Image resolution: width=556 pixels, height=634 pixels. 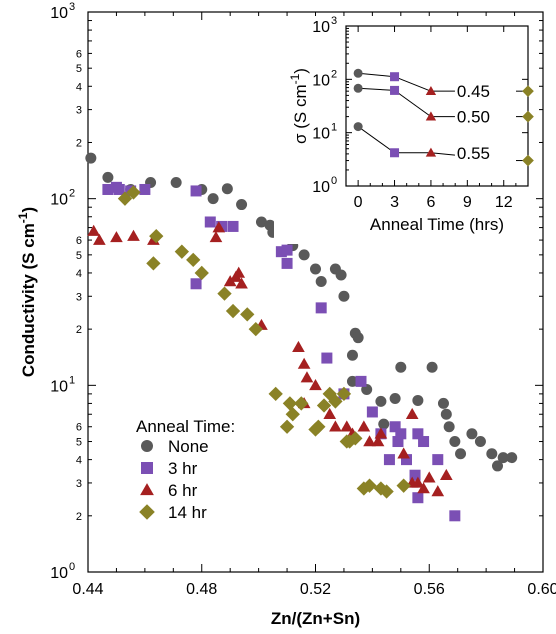 I want to click on x-axis-title: Zn/(Zn+Sn), so click(x=315, y=618).